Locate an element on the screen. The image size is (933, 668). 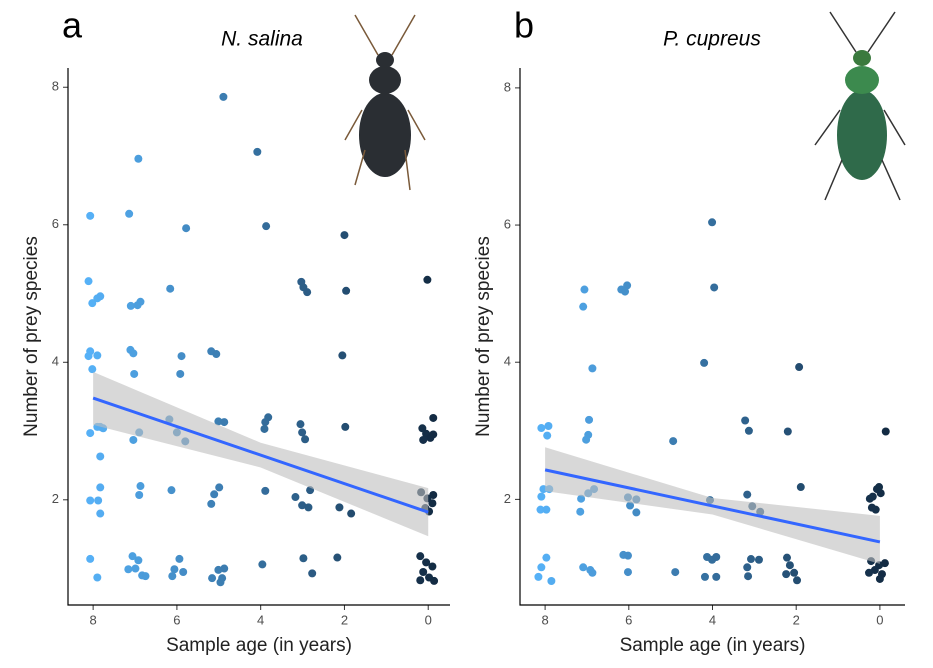
x-tick-label: 0 is located at coordinates (879, 619).